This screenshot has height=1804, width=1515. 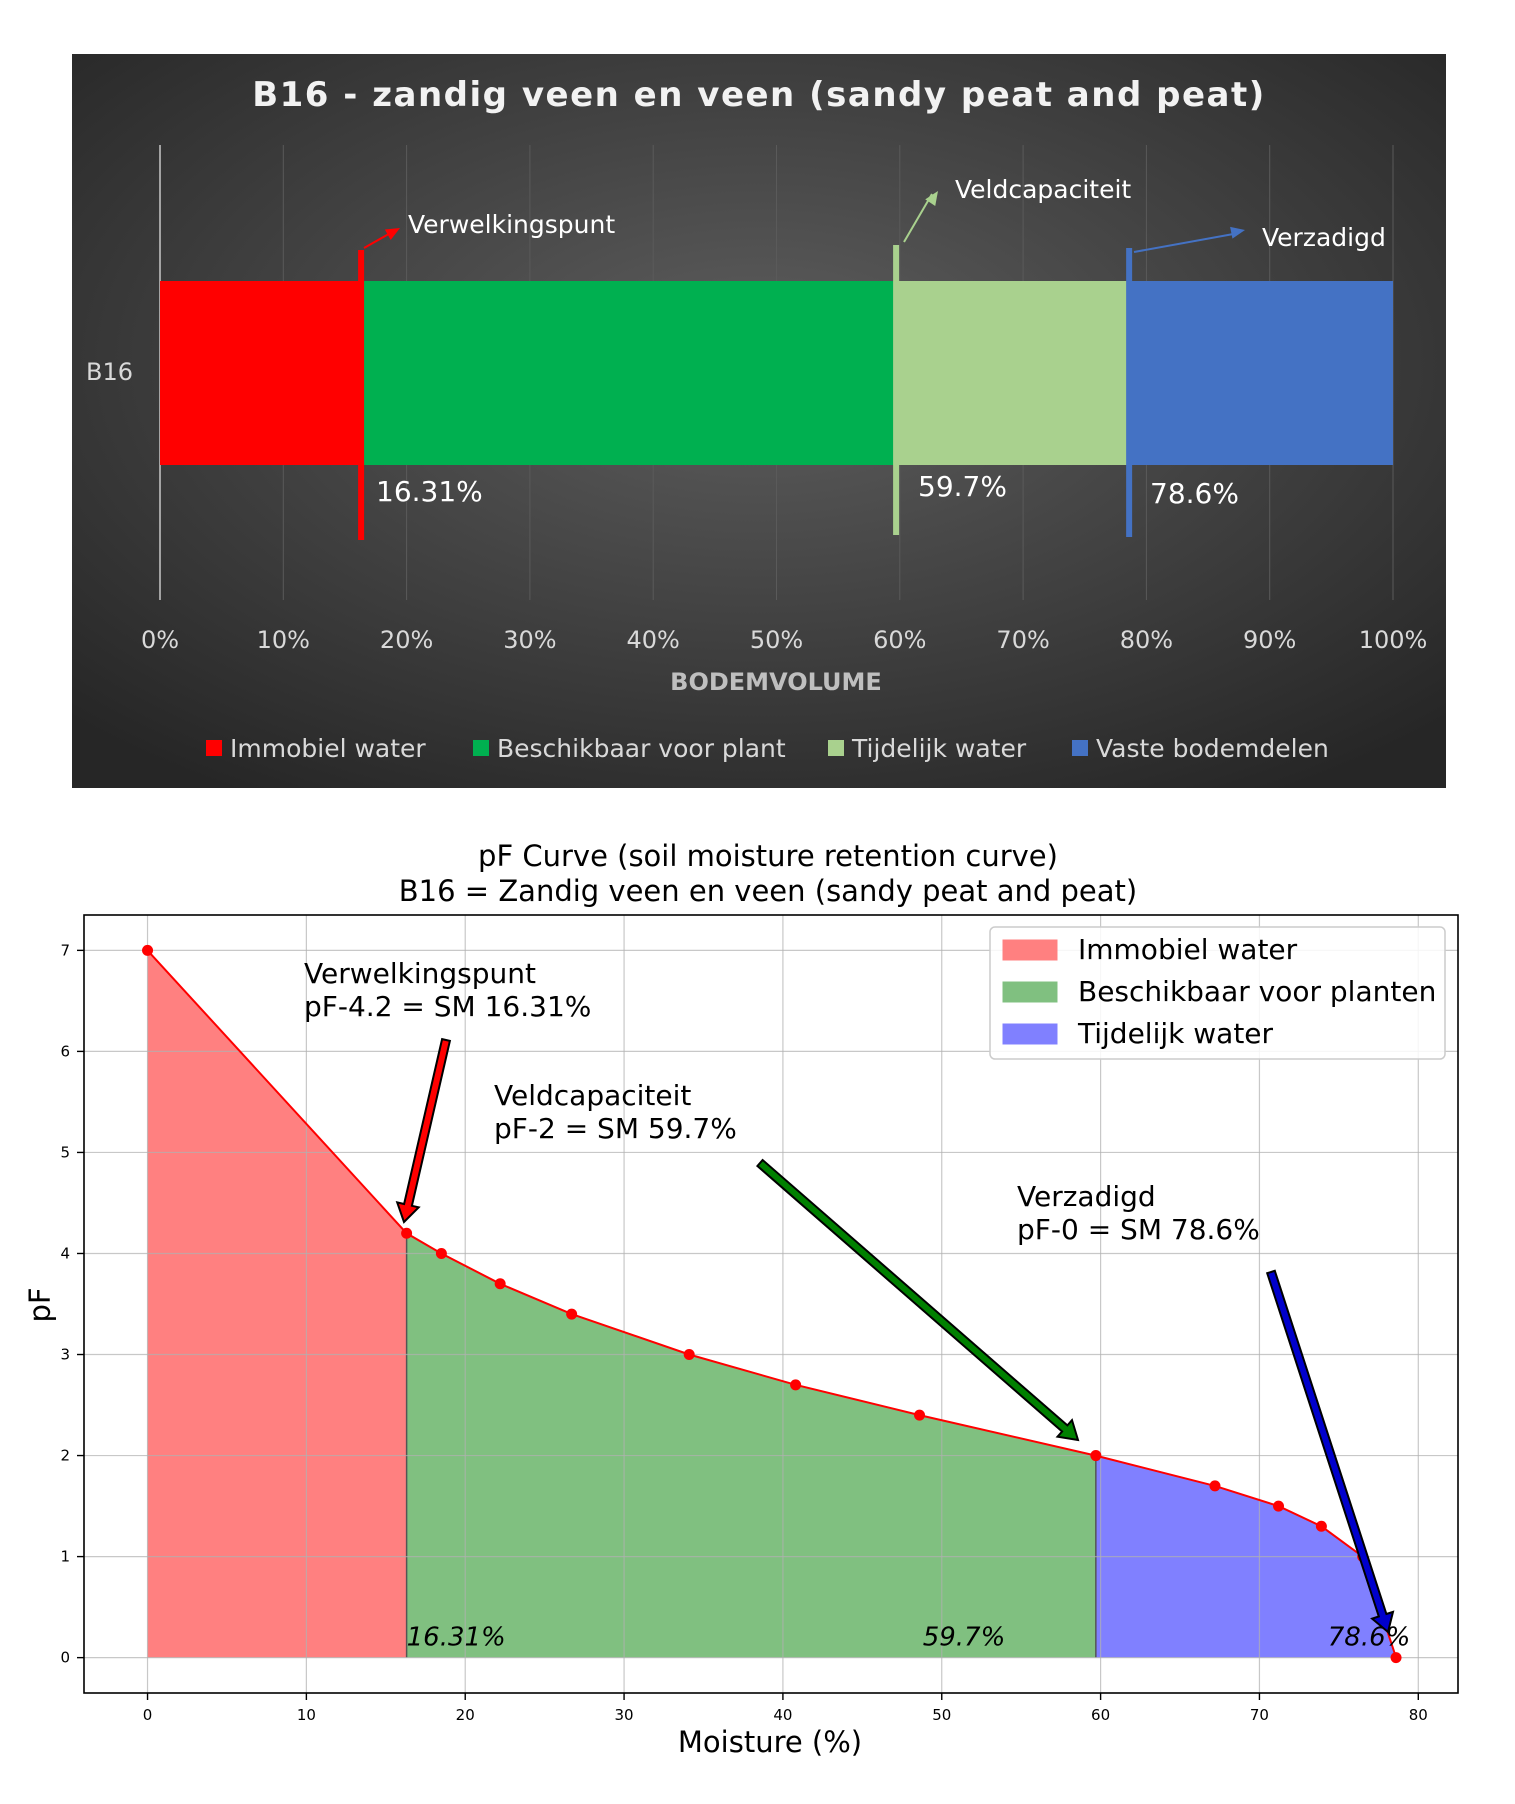 I want to click on legend-label: Beschikbaar voor plant, so click(x=641, y=748).